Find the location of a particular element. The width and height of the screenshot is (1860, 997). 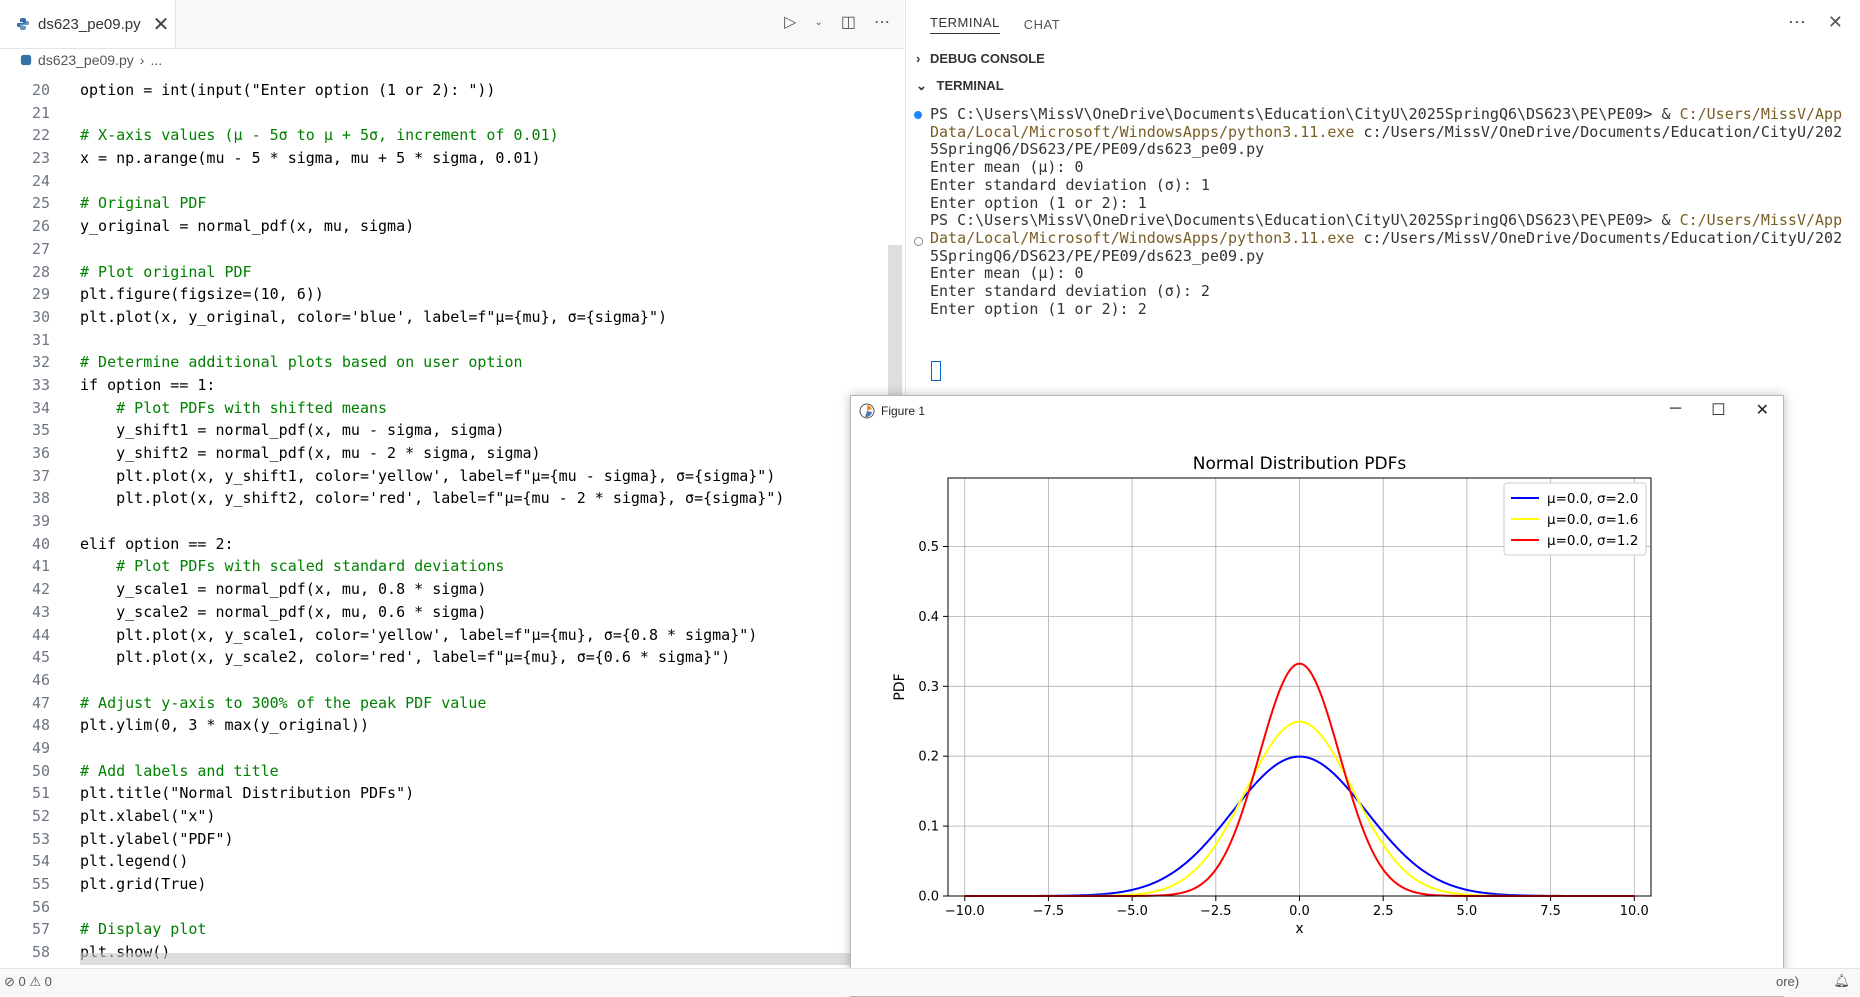

terminal-cursor is located at coordinates (936, 371).